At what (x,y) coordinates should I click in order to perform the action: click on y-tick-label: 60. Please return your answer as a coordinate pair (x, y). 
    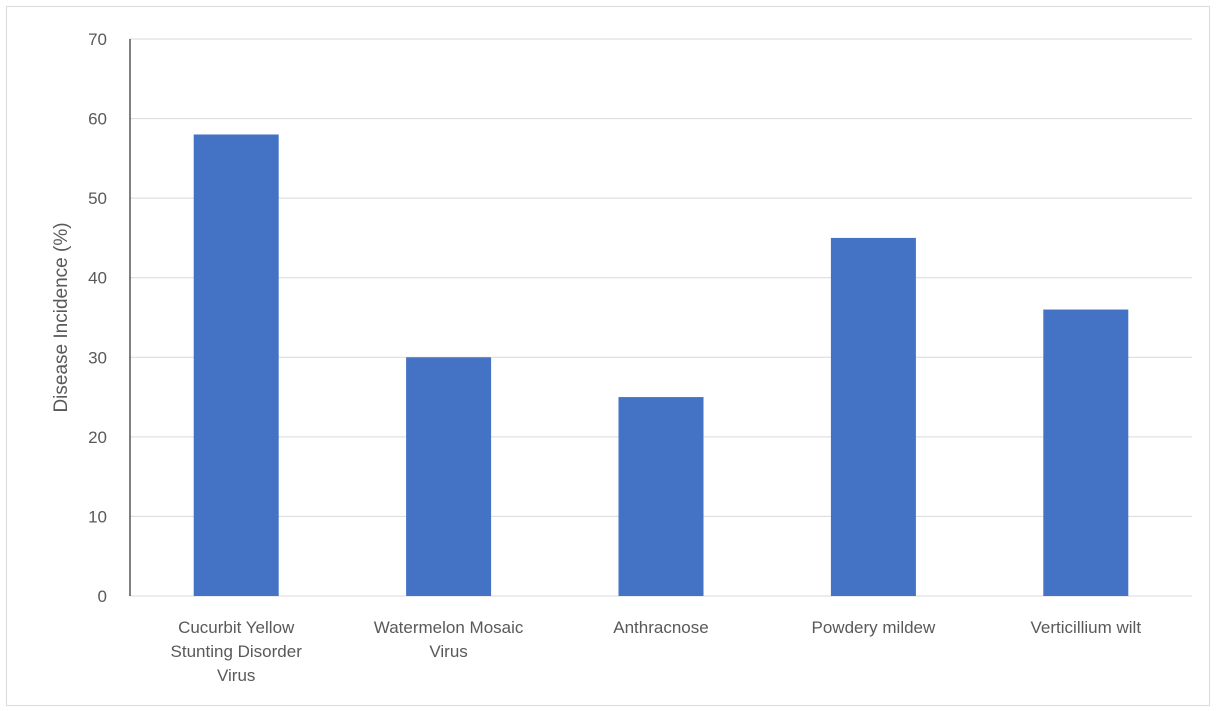
    Looking at the image, I should click on (97, 119).